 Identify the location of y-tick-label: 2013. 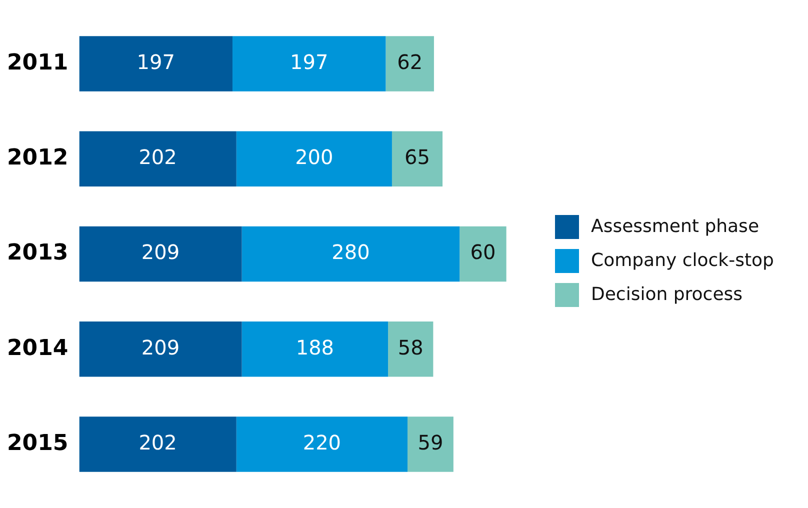
(37, 253).